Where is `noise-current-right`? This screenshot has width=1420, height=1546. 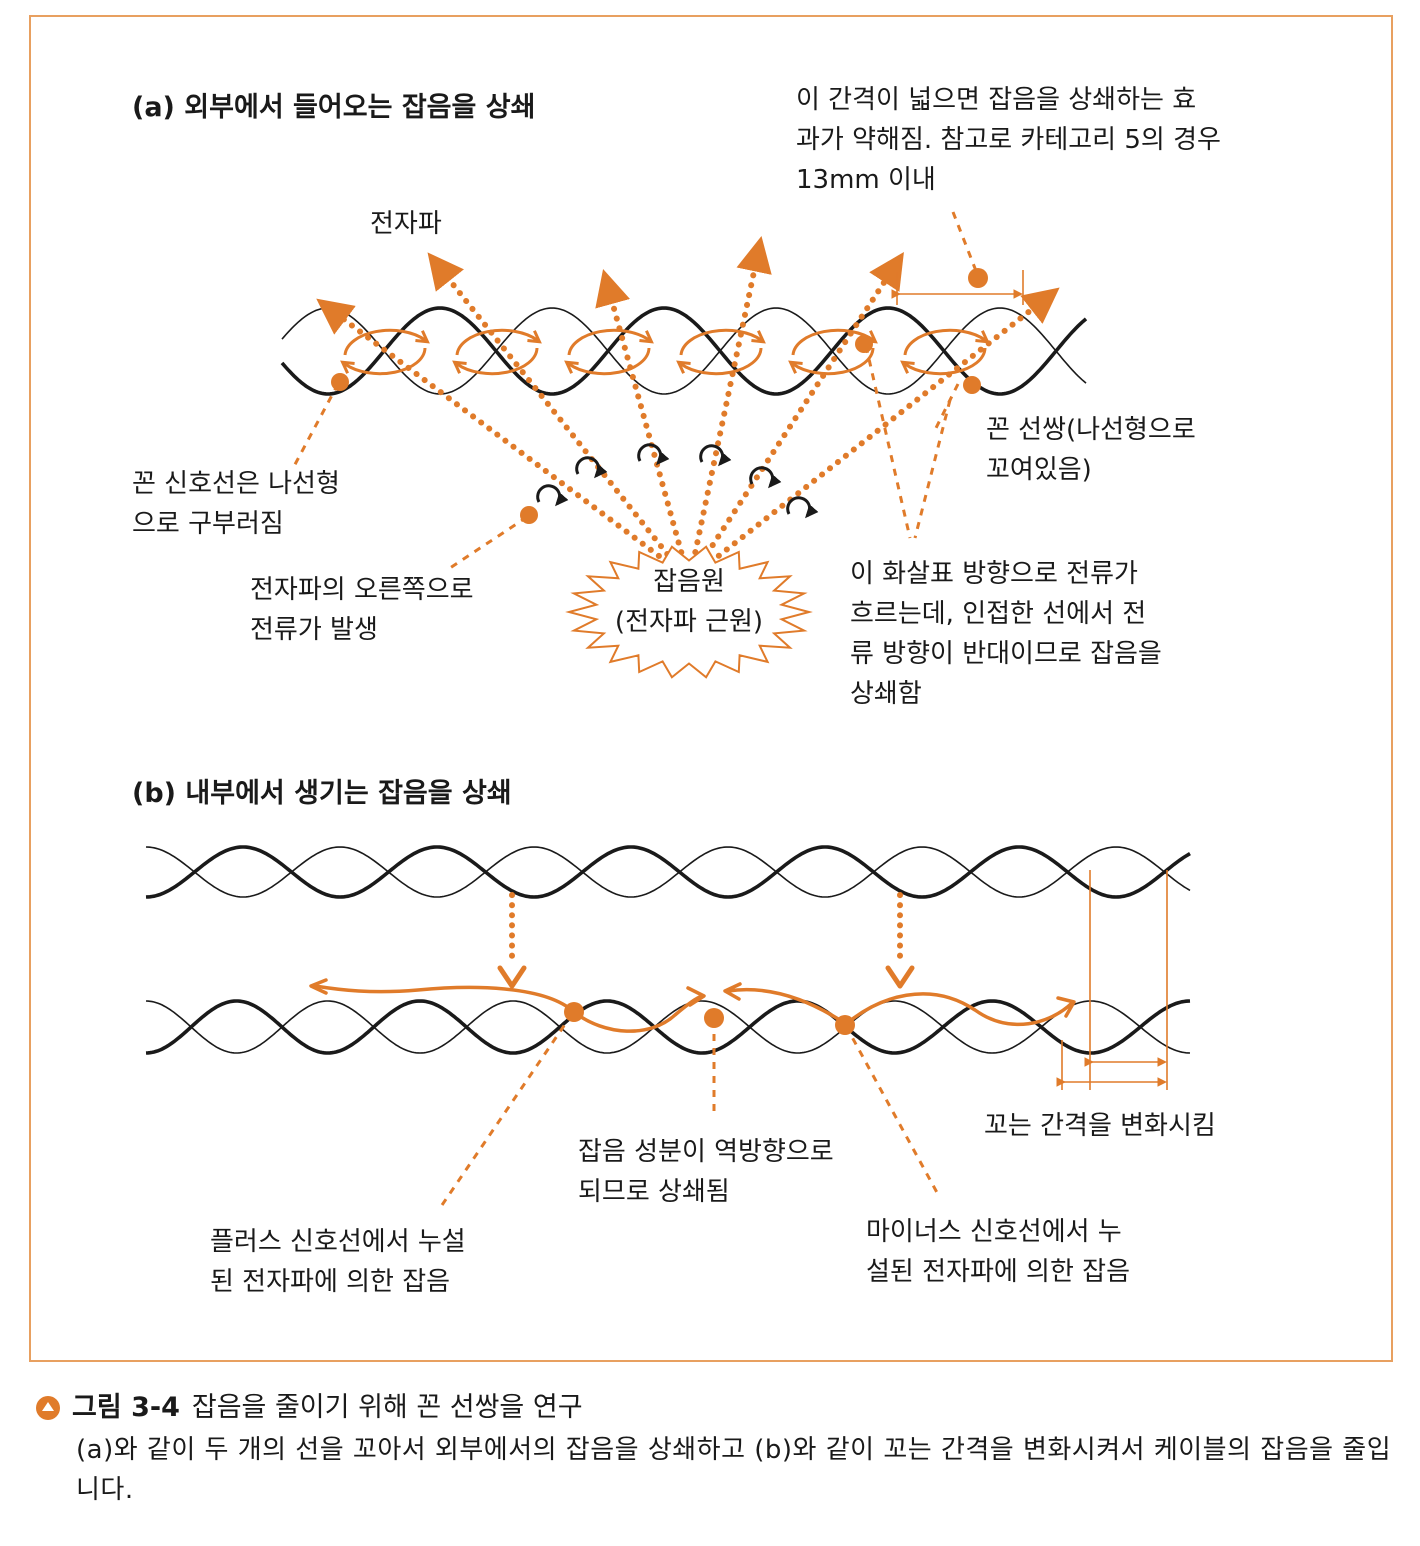
noise-current-right is located at coordinates (959, 1009).